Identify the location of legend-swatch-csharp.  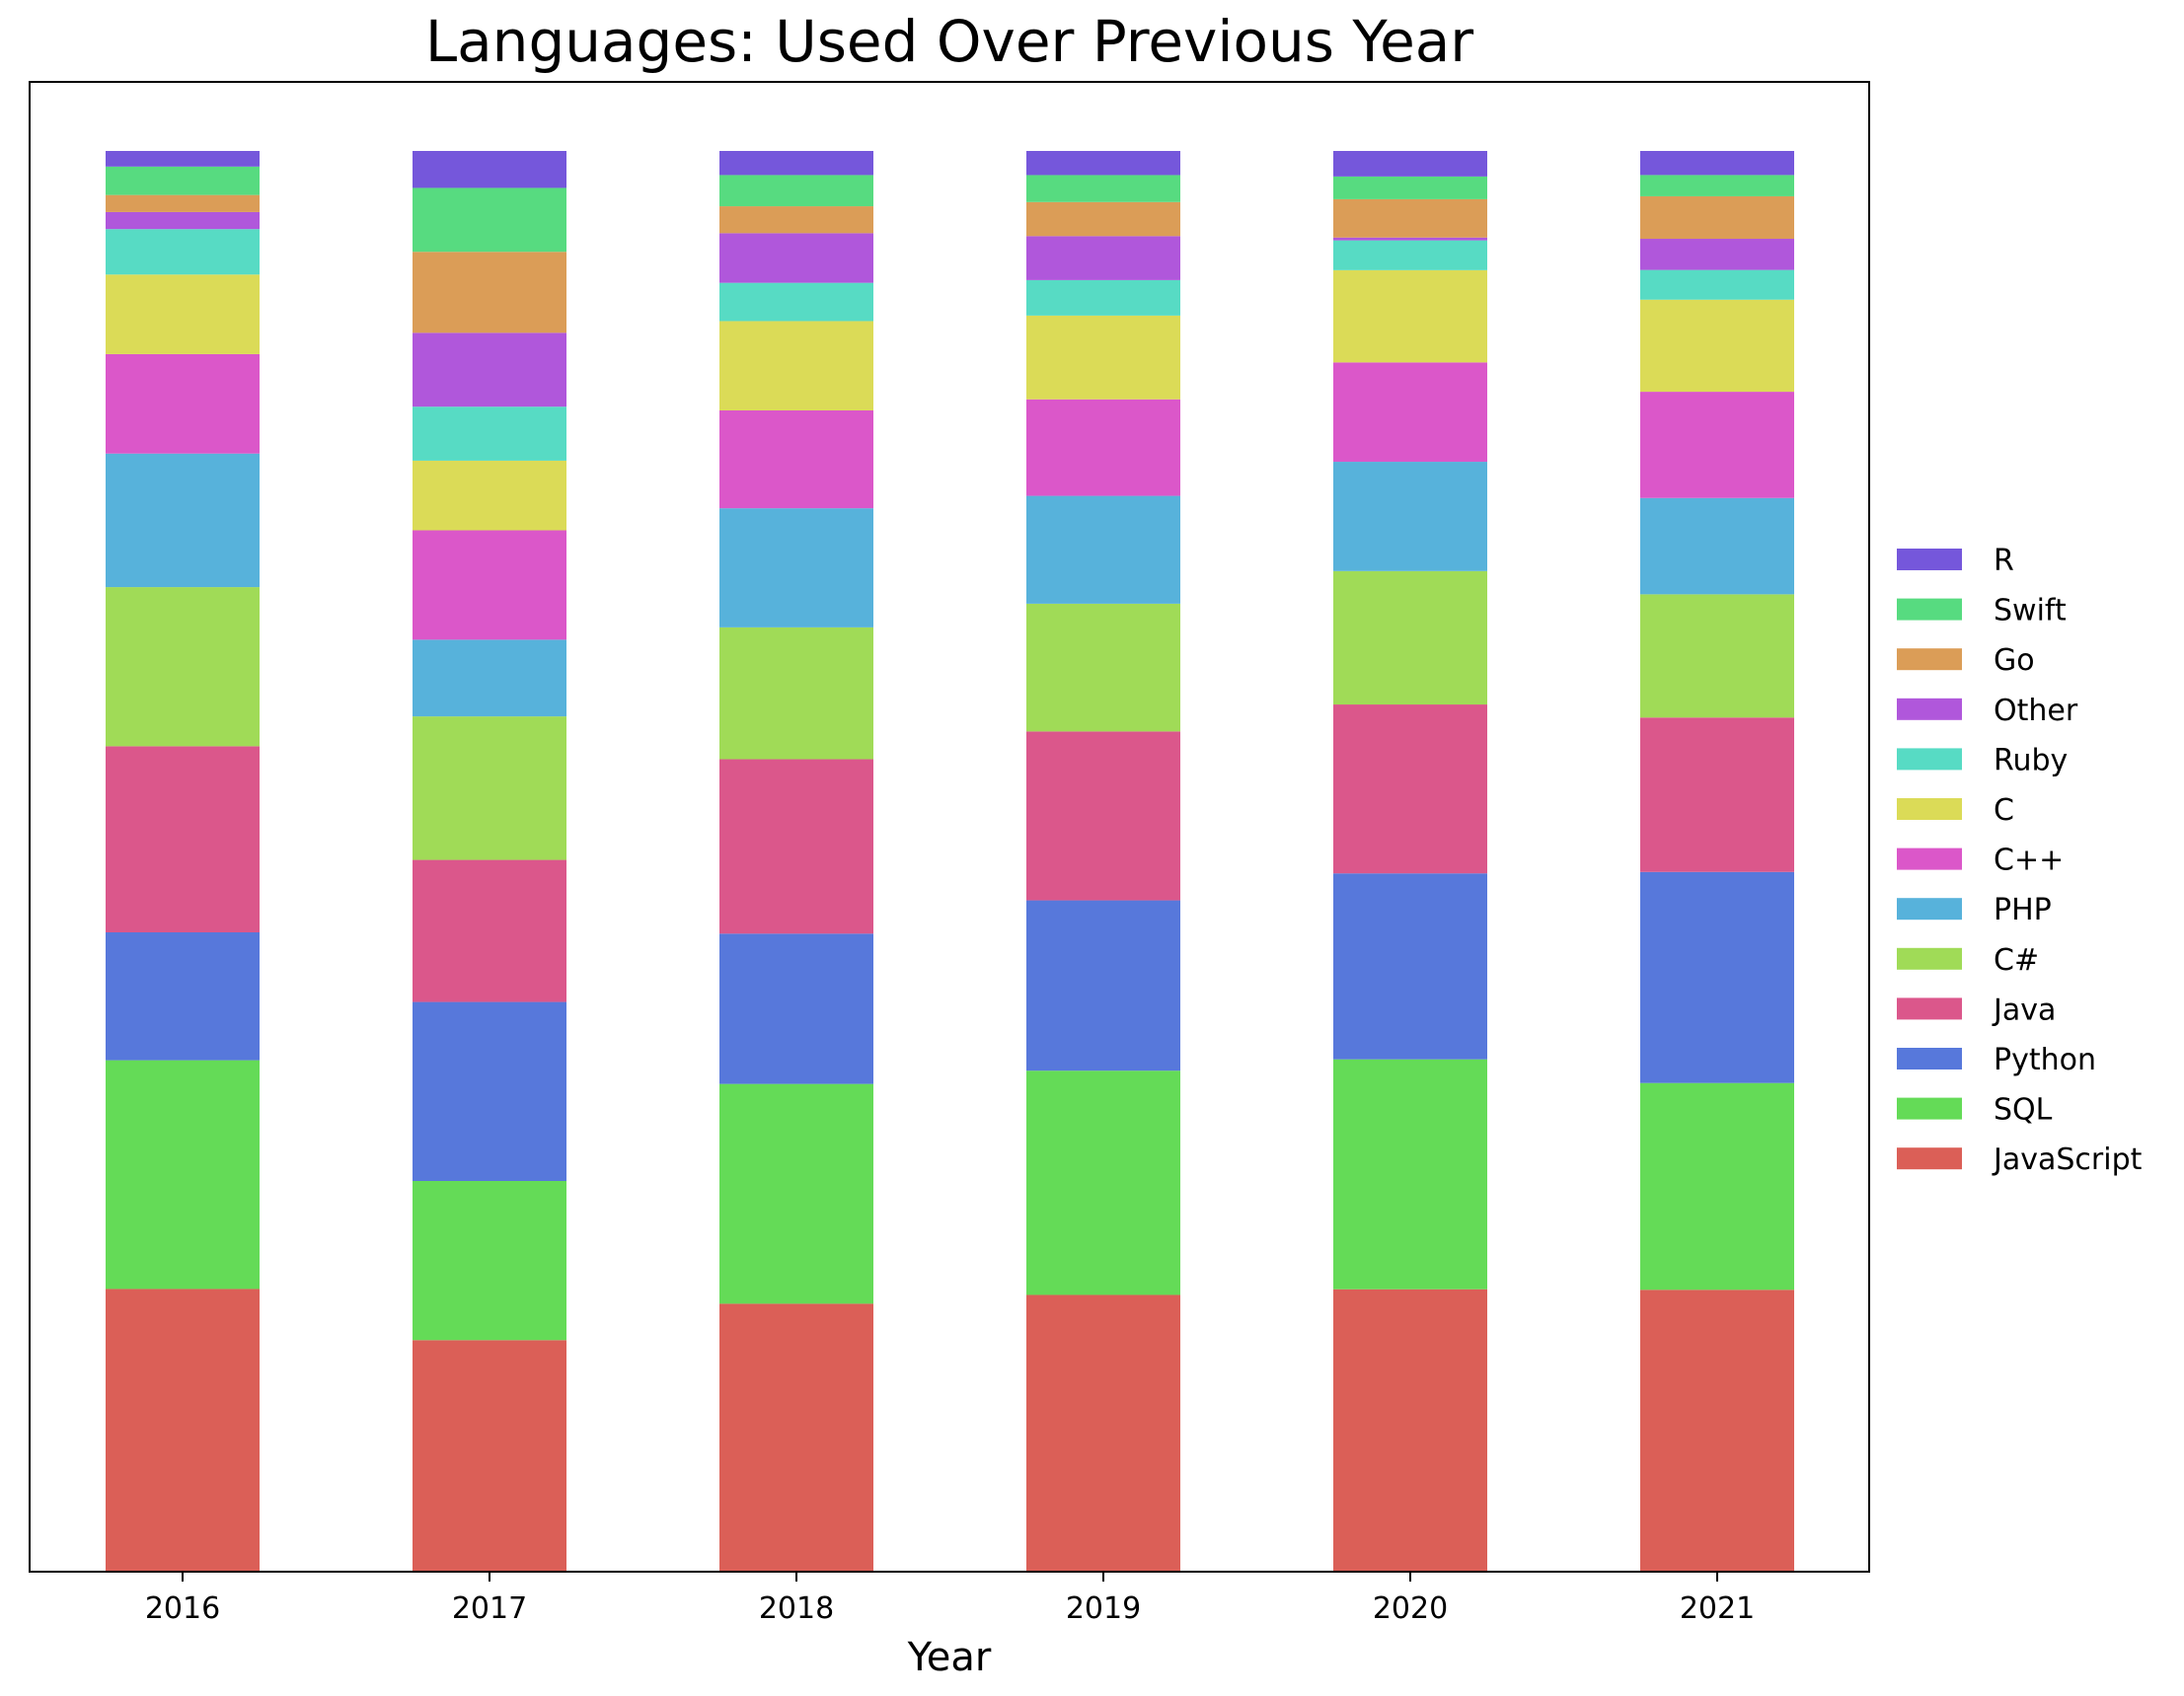
(1929, 958).